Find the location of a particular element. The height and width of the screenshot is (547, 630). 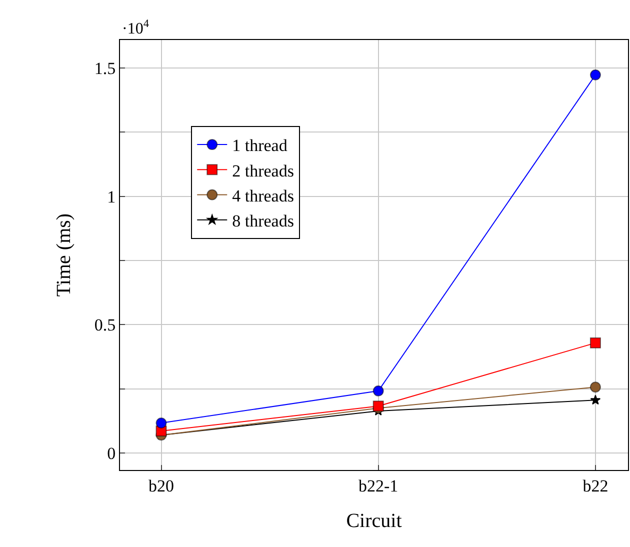

legend-label: 8 threads is located at coordinates (263, 220).